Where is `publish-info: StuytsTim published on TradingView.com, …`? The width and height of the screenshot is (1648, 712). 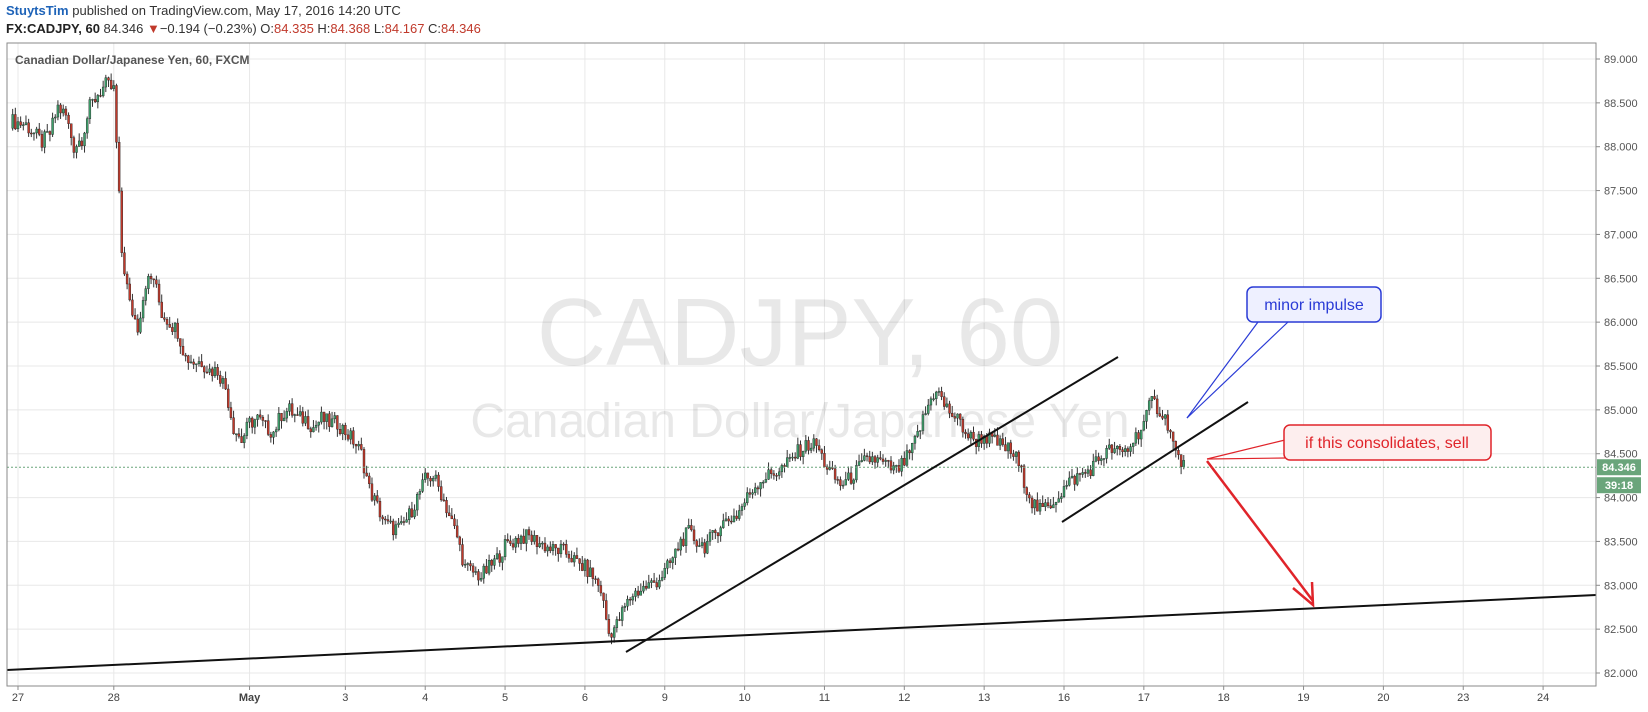
publish-info: StuytsTim published on TradingView.com, … is located at coordinates (203, 10).